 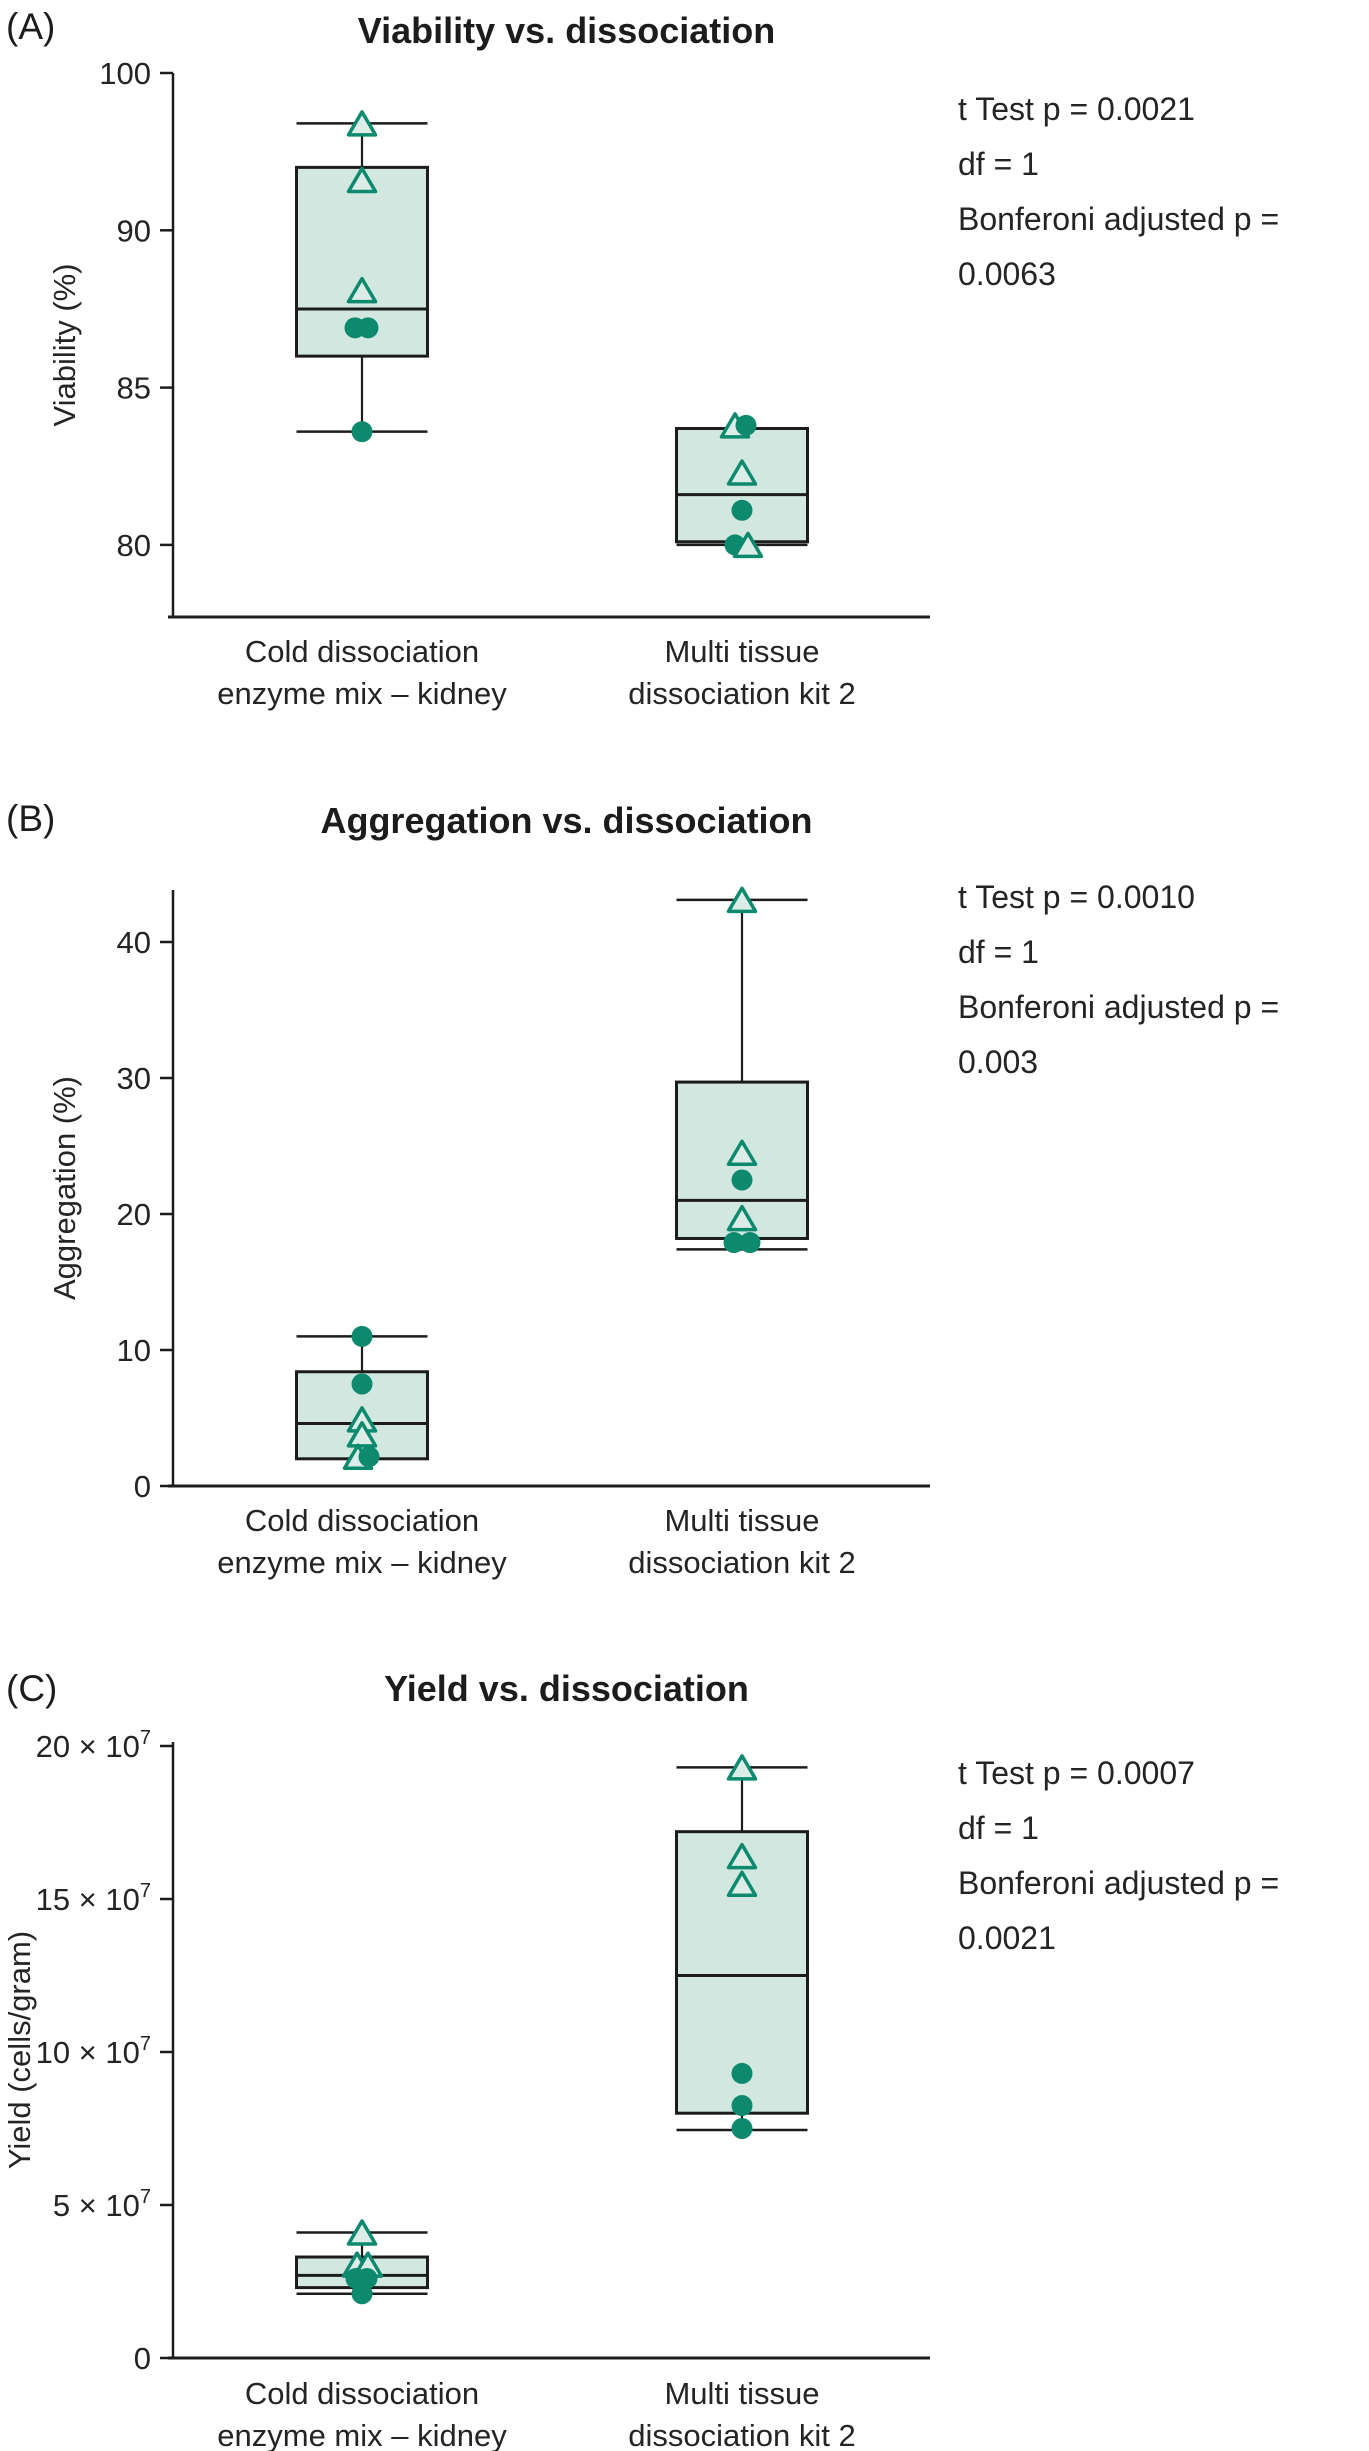 I want to click on y-tick-label: 80, so click(x=134, y=545).